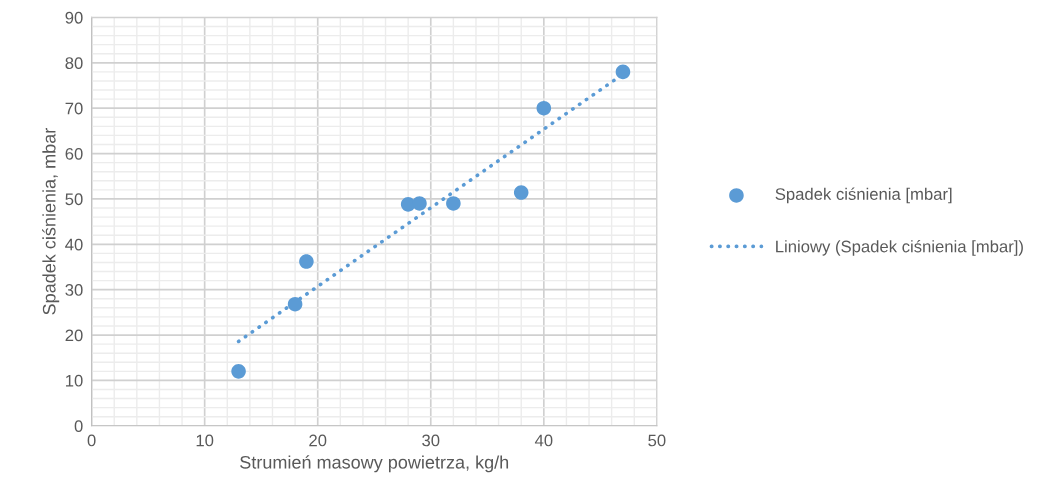 The image size is (1041, 498). I want to click on y-axis-title: Spadek ciśnienia, mbar, so click(51, 221).